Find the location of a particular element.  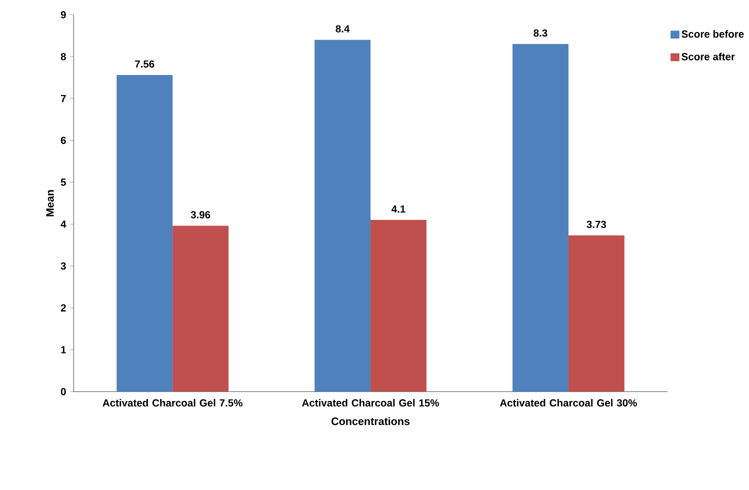

x-tick-label: Activated Charcoal Gel 7.5% is located at coordinates (172, 403).